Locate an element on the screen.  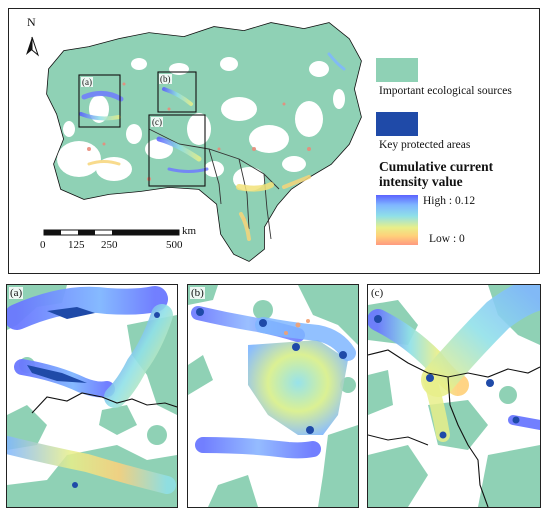
scale-tick-250: 250 is located at coordinates (109, 245).